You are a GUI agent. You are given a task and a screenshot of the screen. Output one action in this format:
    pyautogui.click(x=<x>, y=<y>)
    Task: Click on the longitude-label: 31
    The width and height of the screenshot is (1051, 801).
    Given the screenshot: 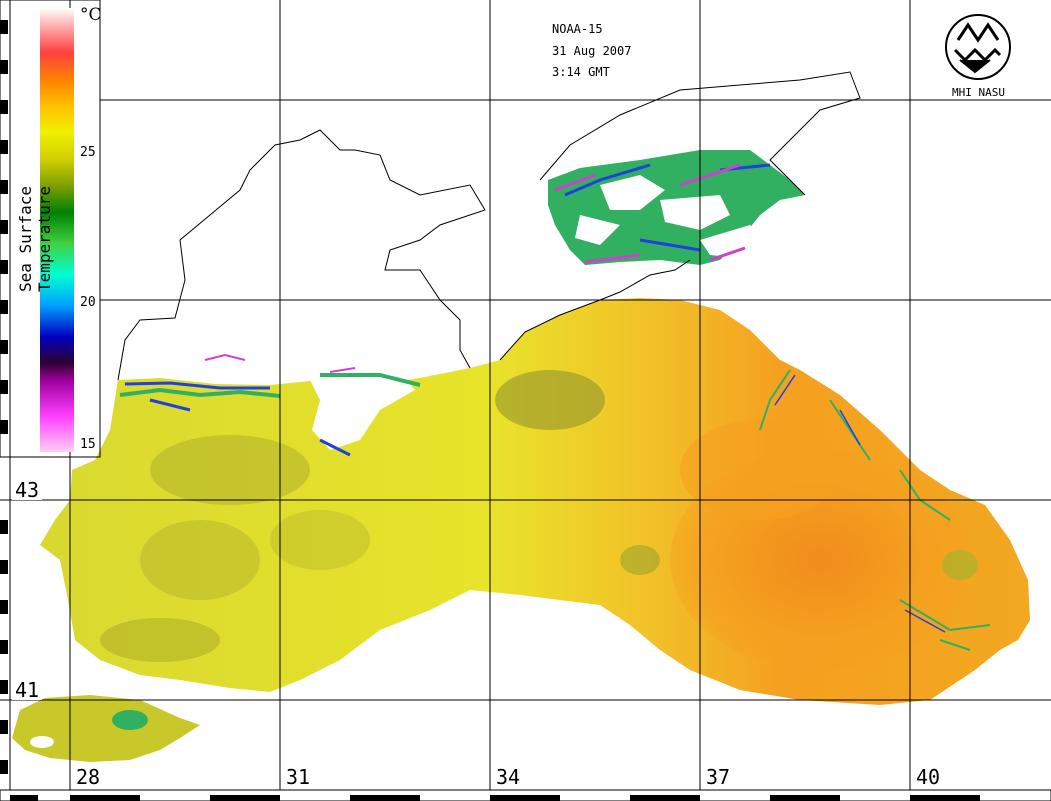 What is the action you would take?
    pyautogui.click(x=298, y=777)
    